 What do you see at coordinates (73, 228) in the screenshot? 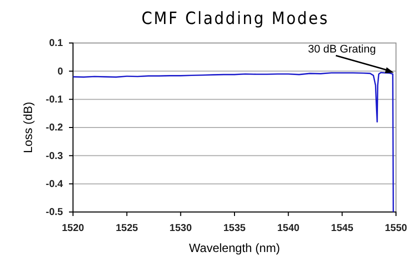
I see `x-tick-label: 1520` at bounding box center [73, 228].